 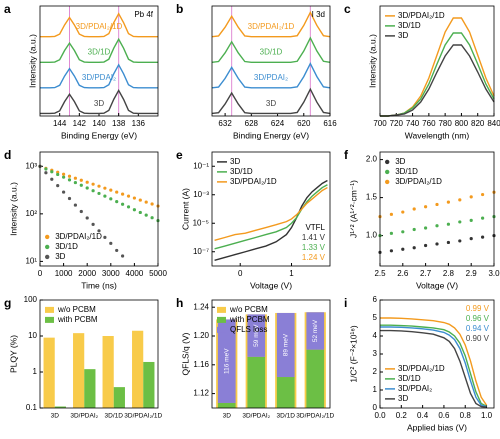 What do you see at coordinates (493, 123) in the screenshot?
I see `x-tick-label: 840` at bounding box center [493, 123].